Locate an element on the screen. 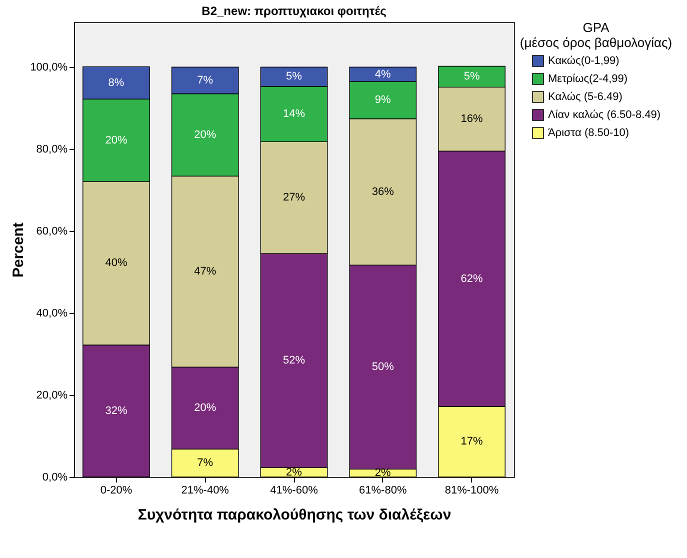  y-tick-label: 100,0% is located at coordinates (49, 68).